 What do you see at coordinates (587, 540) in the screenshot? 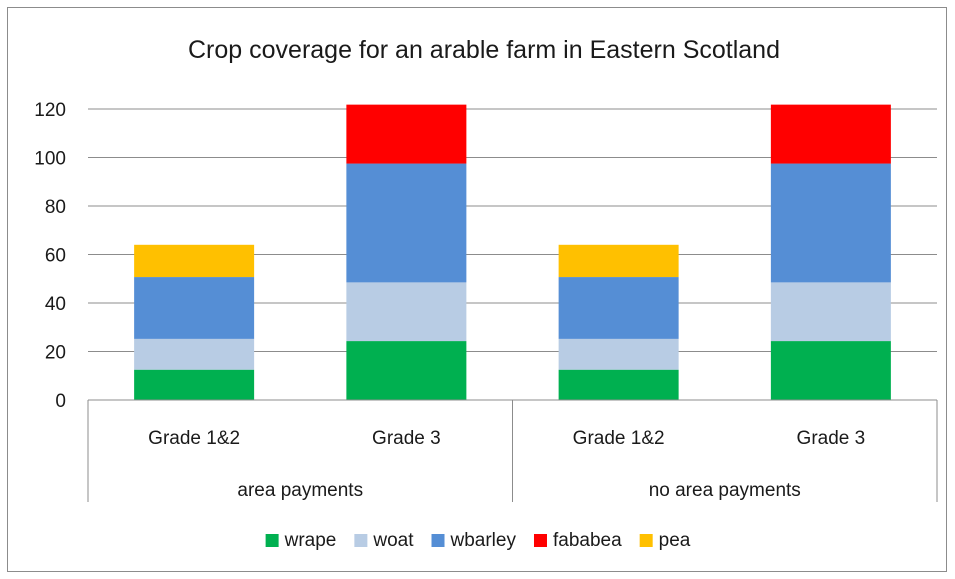
I see `legend-label: fababea` at bounding box center [587, 540].